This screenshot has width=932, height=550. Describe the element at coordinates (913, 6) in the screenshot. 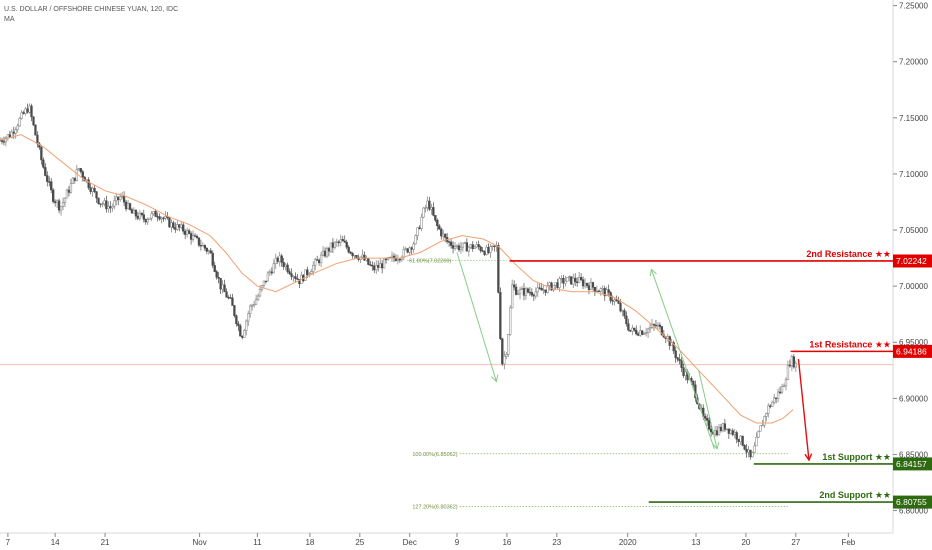

I see `y-tick-label: 7.25000` at that location.